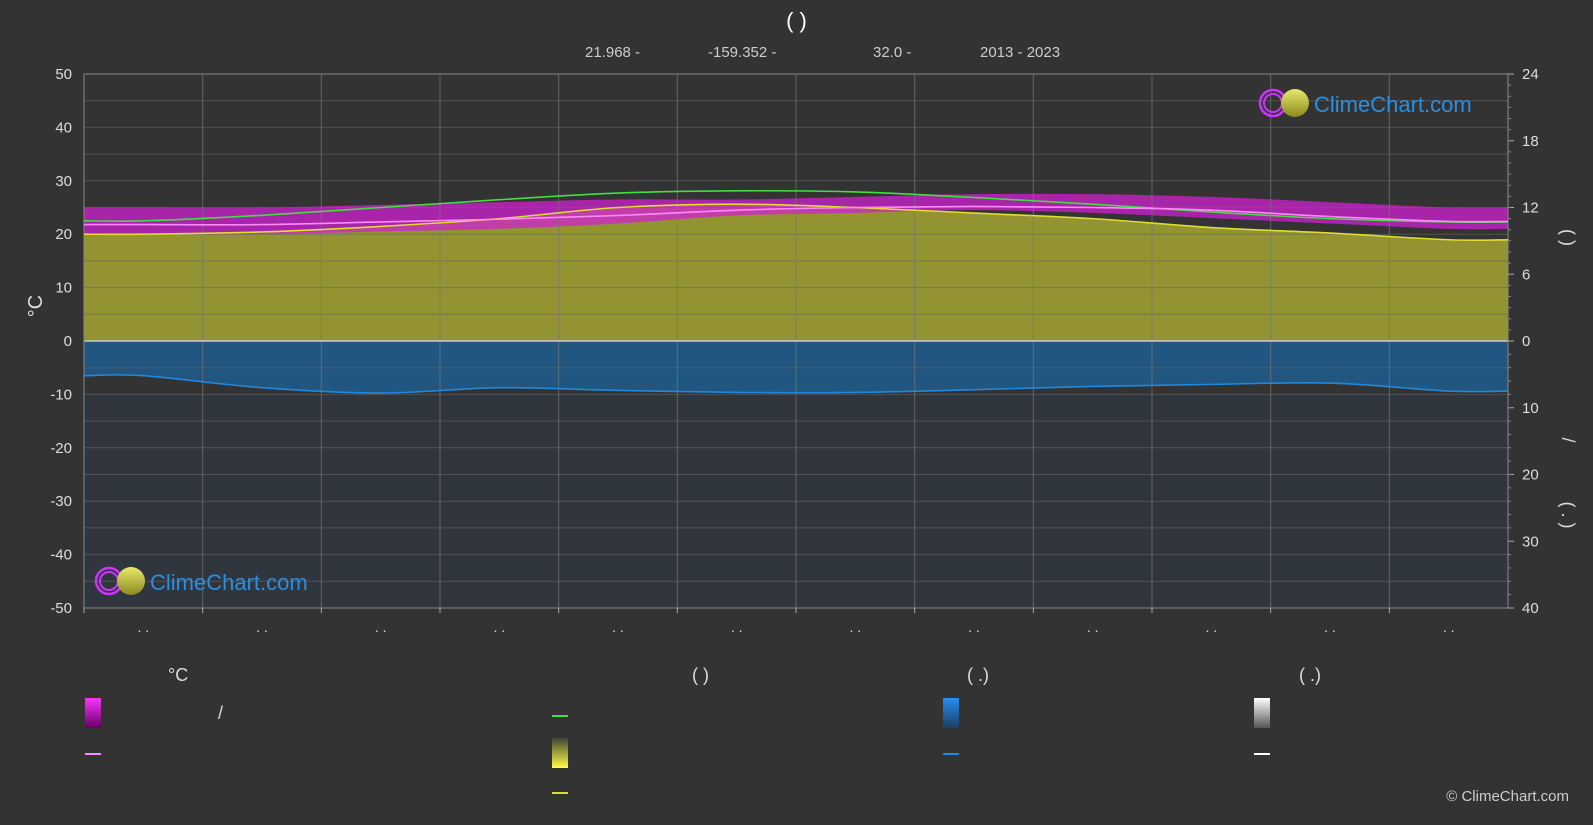 Image resolution: width=1593 pixels, height=825 pixels. What do you see at coordinates (560, 716) in the screenshot?
I see `legend-daylight-line` at bounding box center [560, 716].